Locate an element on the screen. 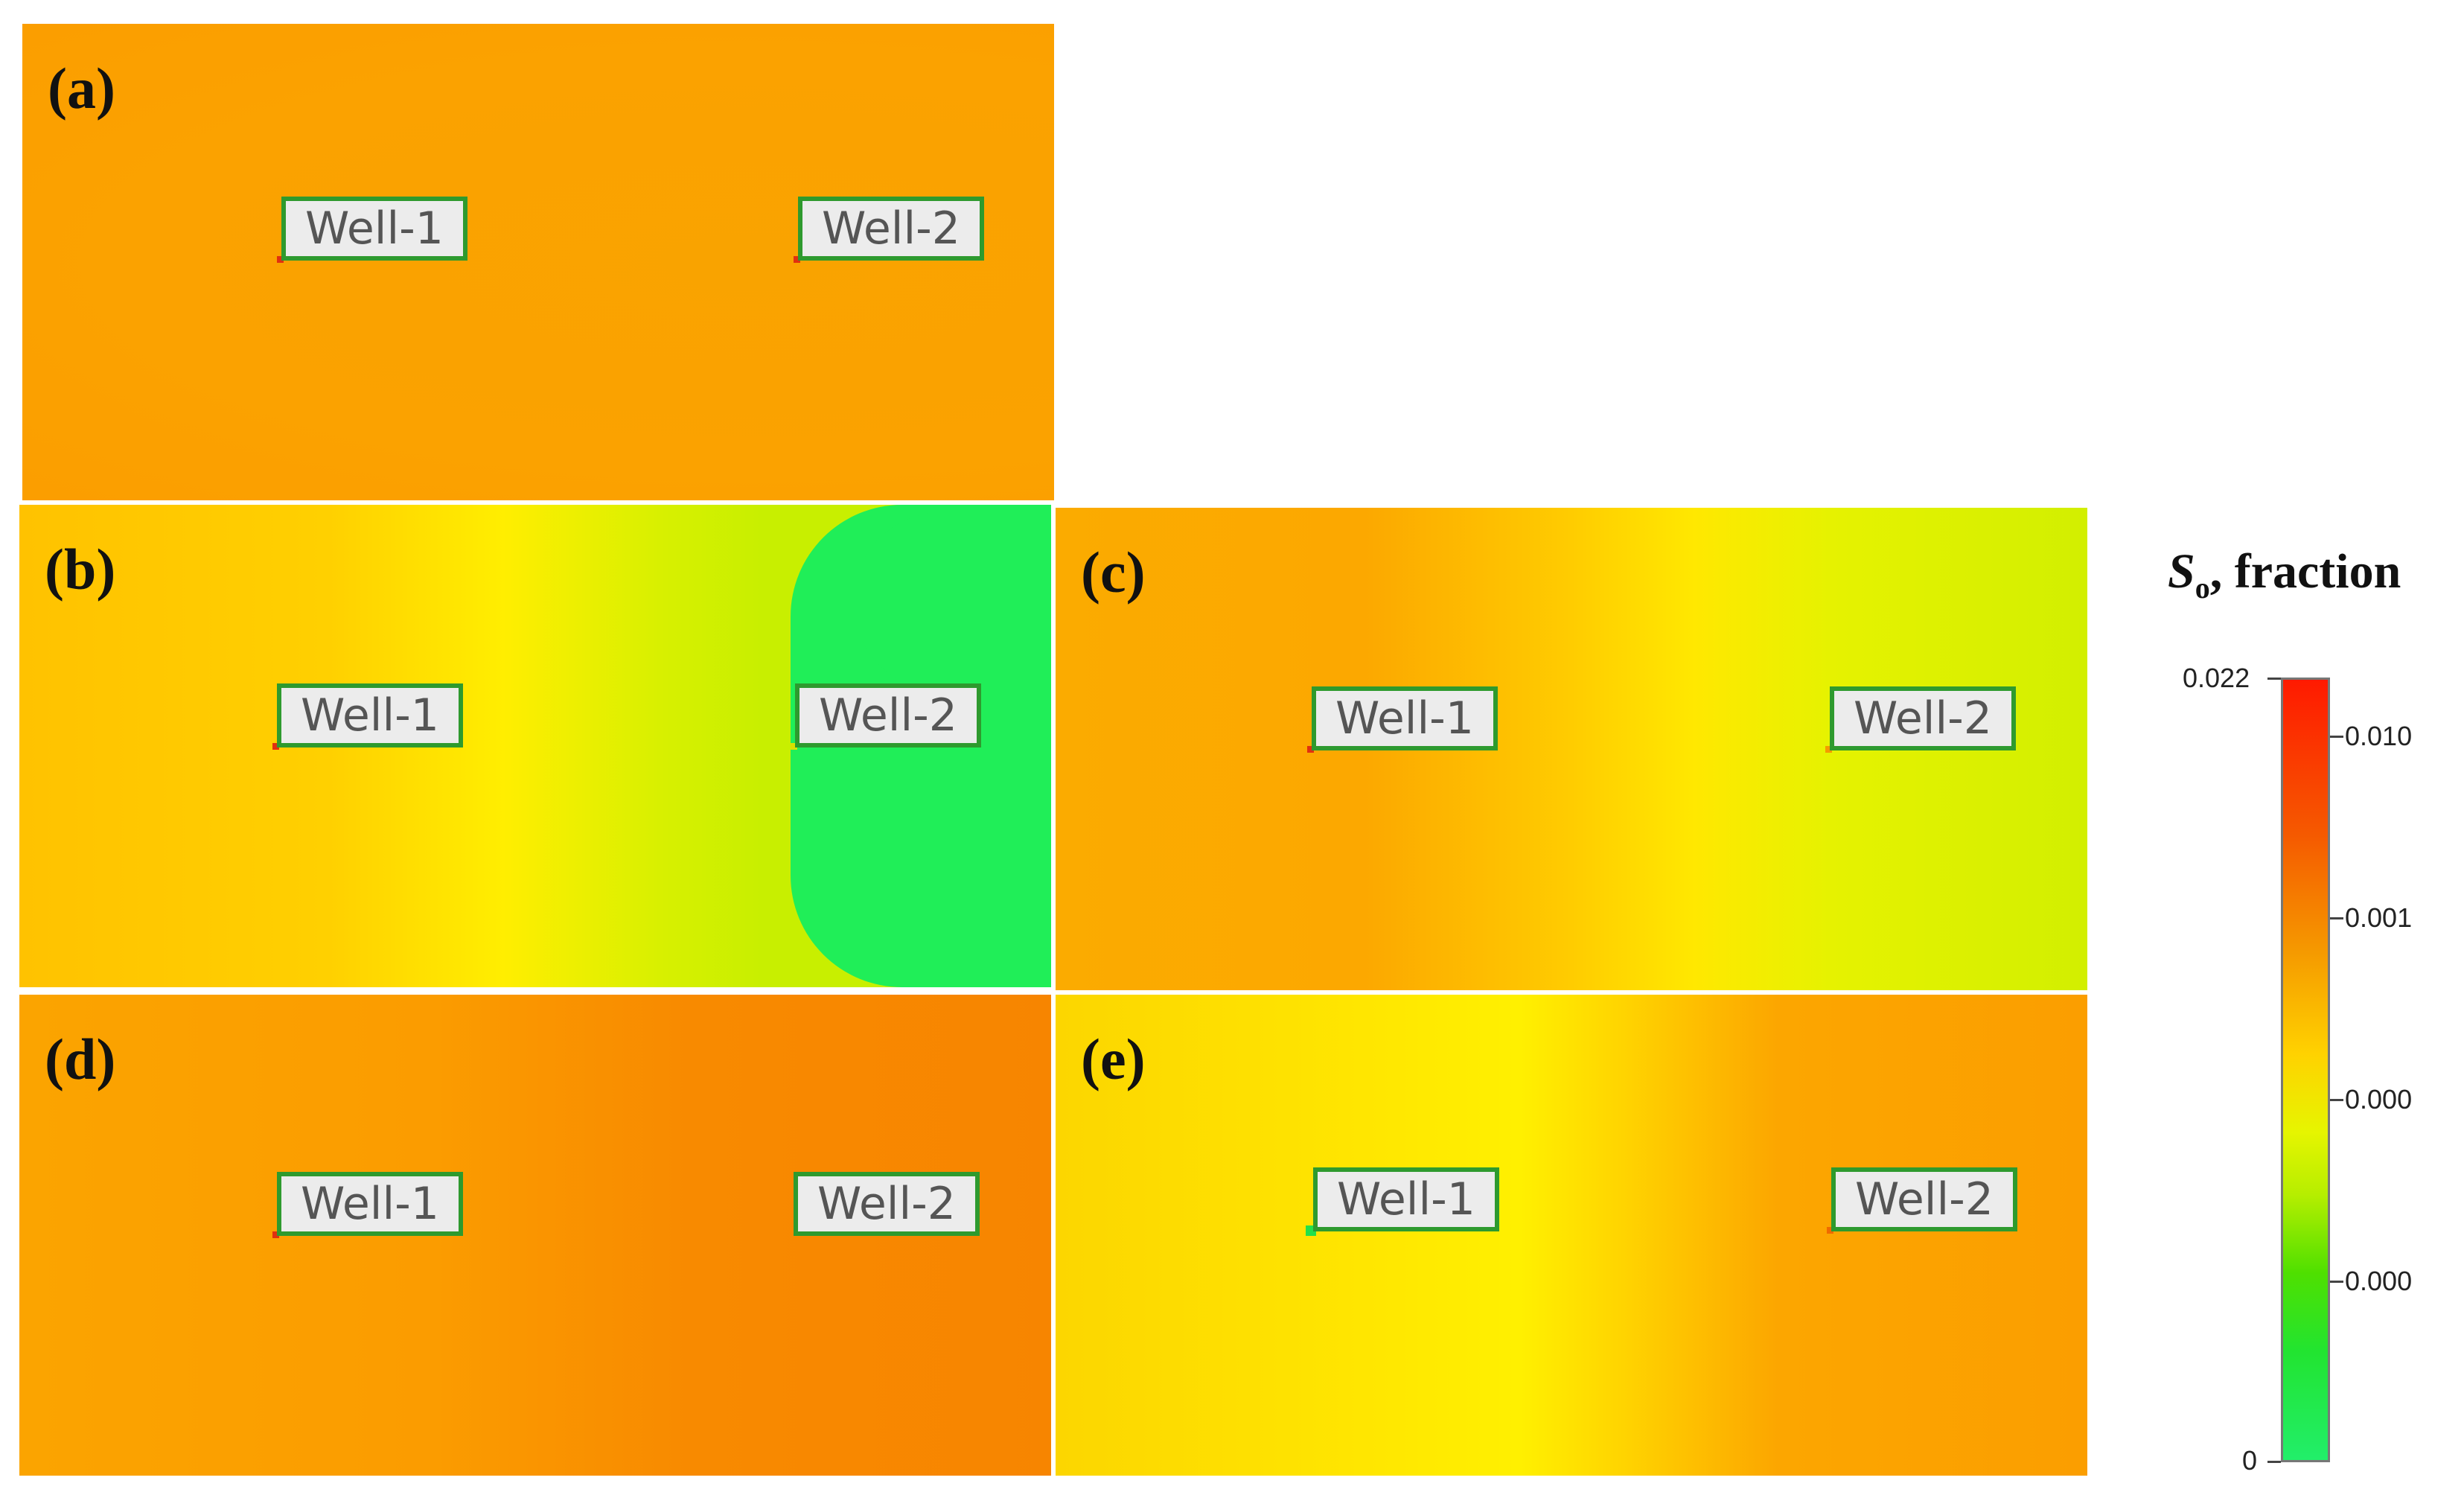 This screenshot has width=2464, height=1495. panel-label: (c) is located at coordinates (1113, 572).